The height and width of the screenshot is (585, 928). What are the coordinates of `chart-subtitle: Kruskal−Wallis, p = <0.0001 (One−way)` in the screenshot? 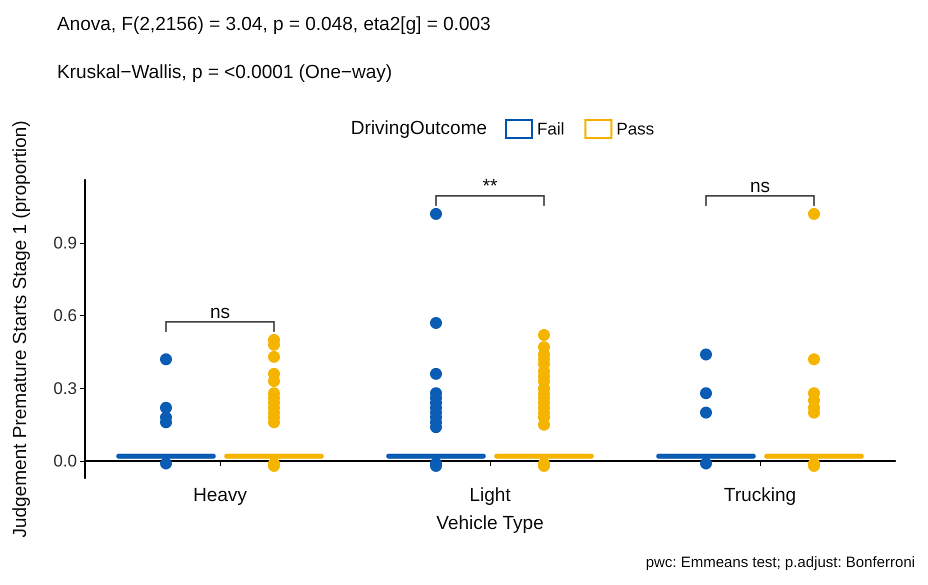 It's located at (224, 72).